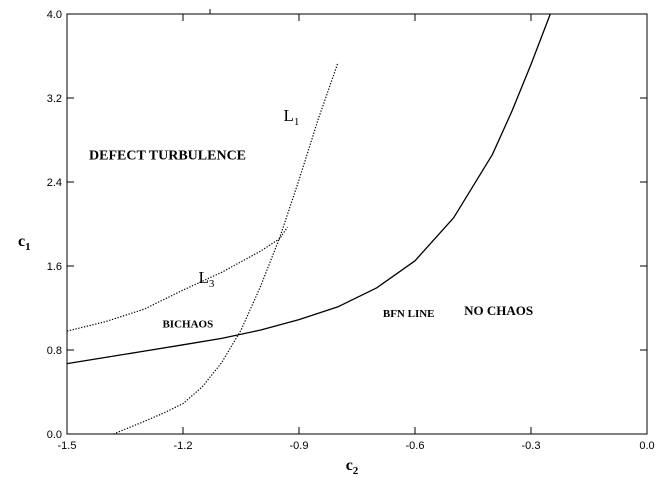 The image size is (665, 478). I want to click on y-tick-label: 4.0, so click(54, 15).